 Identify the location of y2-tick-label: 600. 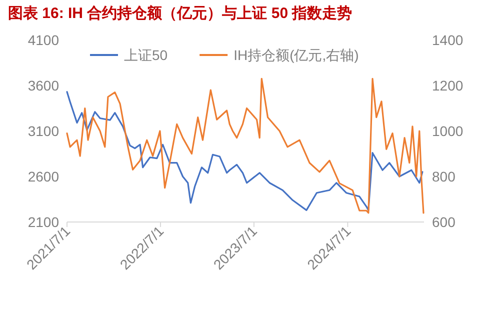
(444, 222).